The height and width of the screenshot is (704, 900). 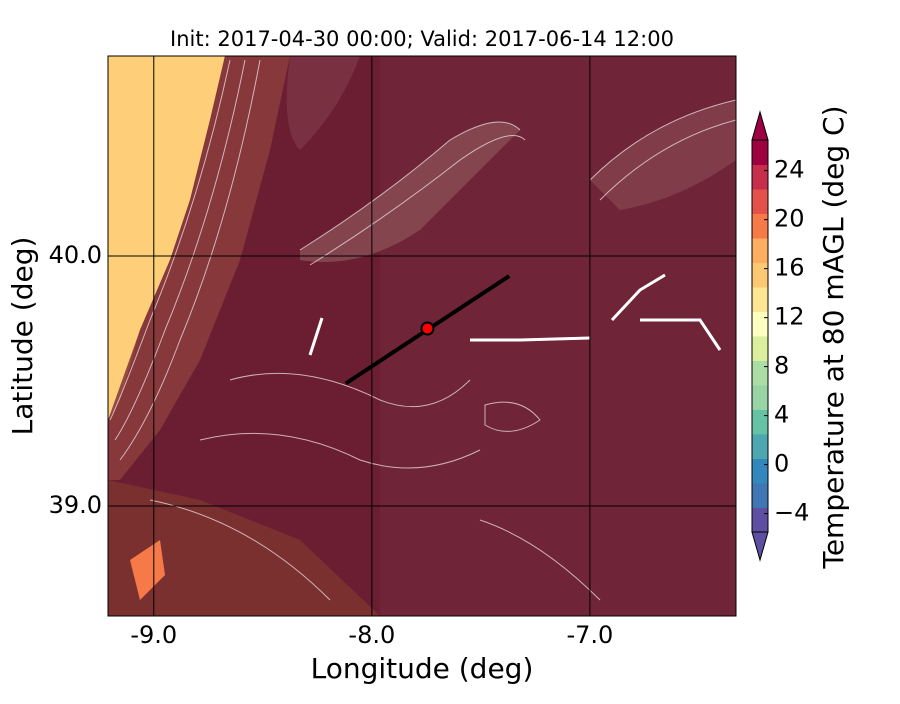 What do you see at coordinates (791, 513) in the screenshot?
I see `colorbar-tick-label: −4` at bounding box center [791, 513].